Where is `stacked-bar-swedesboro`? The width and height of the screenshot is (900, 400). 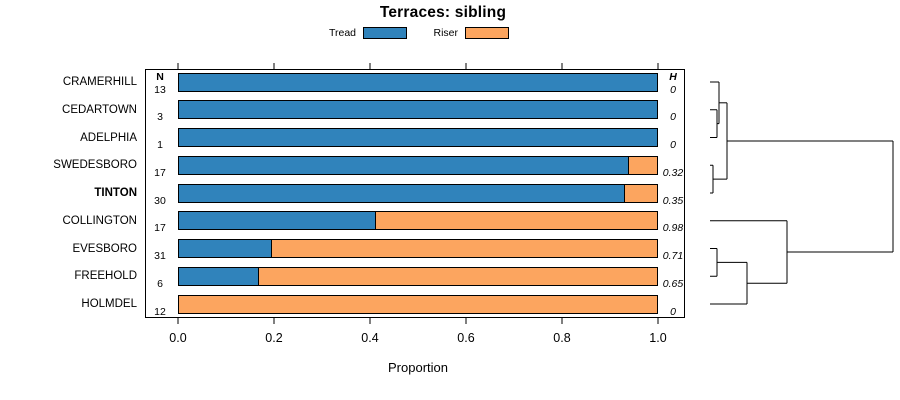 stacked-bar-swedesboro is located at coordinates (418, 165).